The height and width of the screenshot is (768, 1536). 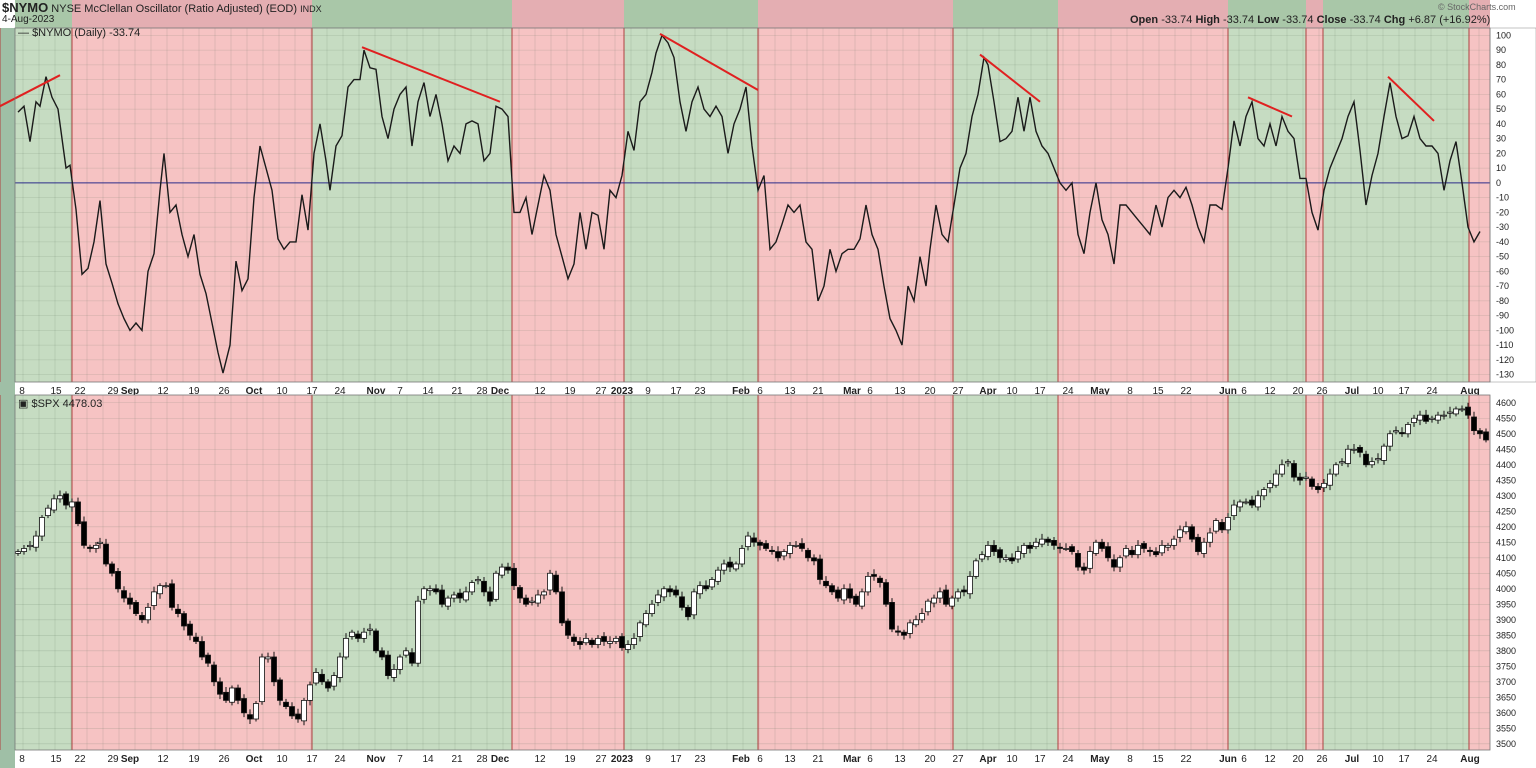 I want to click on spx-xtick-label: 28, so click(x=482, y=759).